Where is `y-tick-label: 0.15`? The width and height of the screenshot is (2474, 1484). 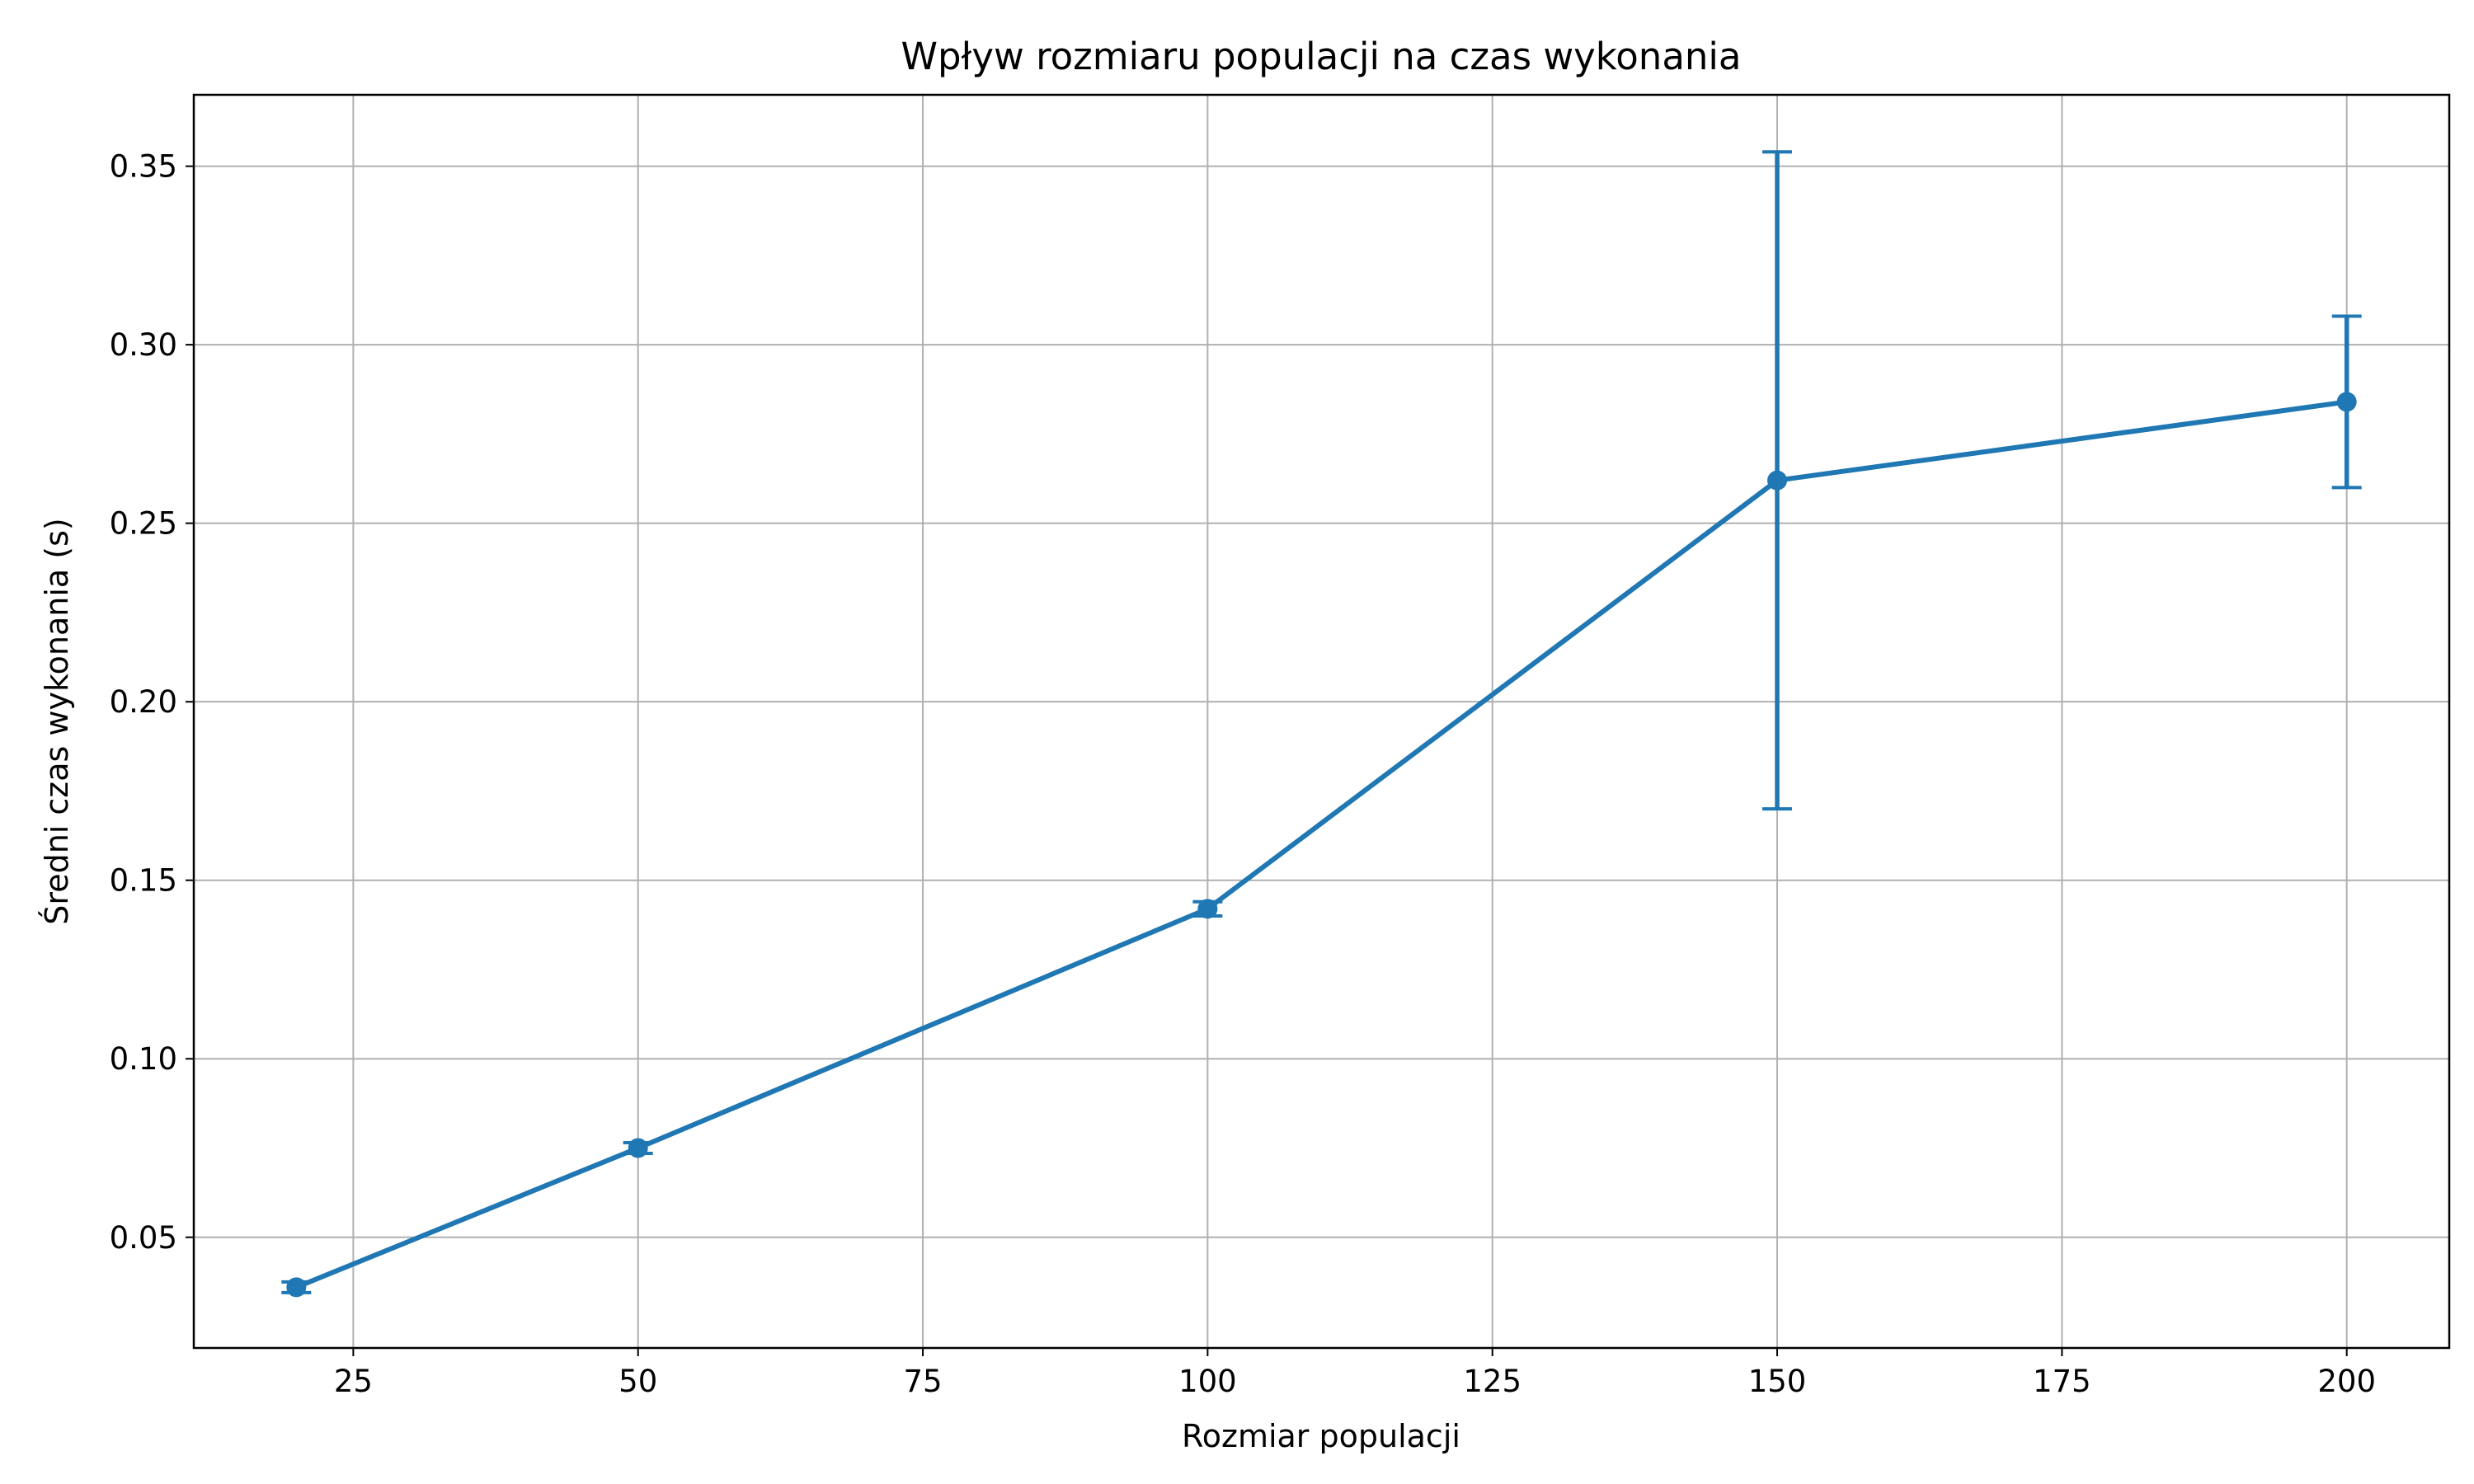
y-tick-label: 0.15 is located at coordinates (143, 881).